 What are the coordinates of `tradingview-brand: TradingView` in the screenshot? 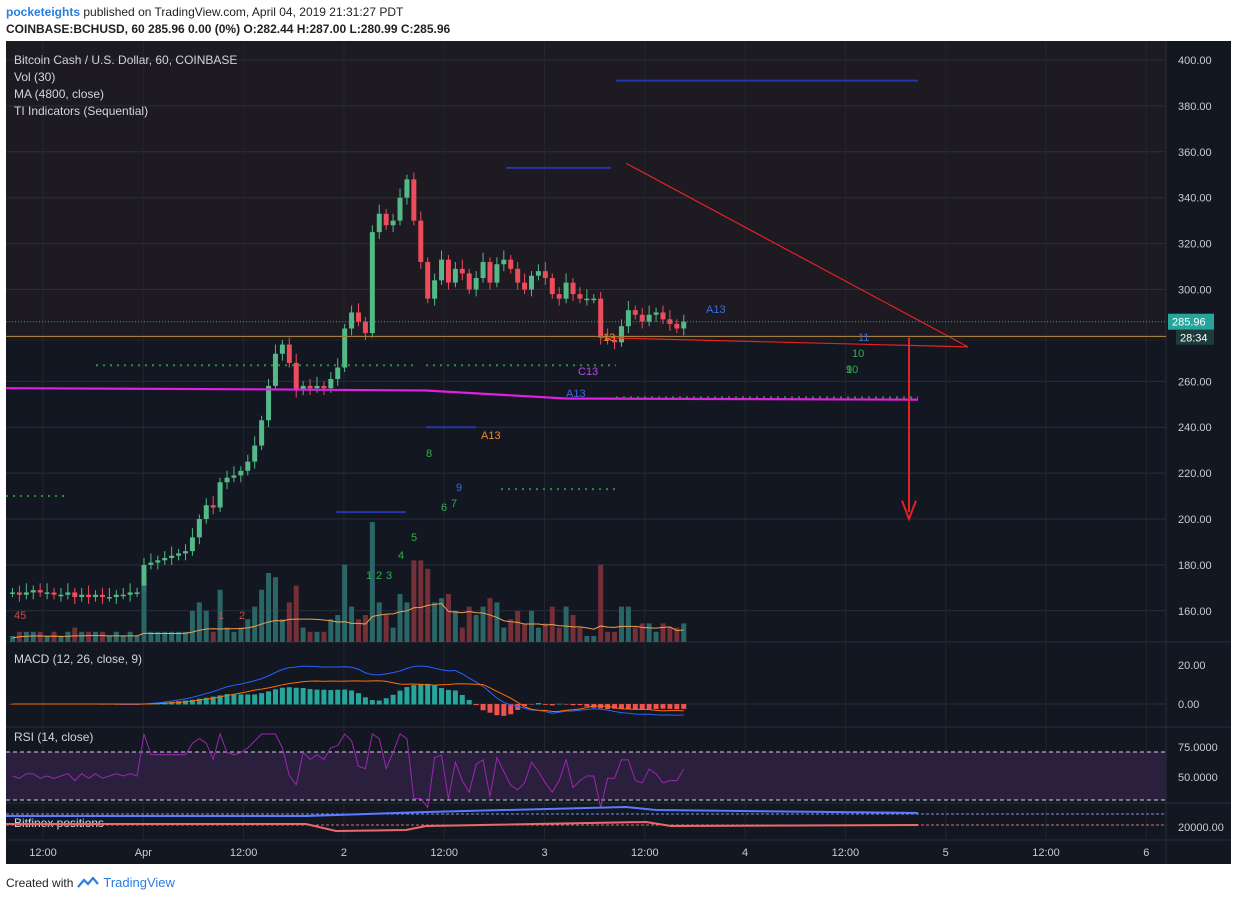 It's located at (139, 882).